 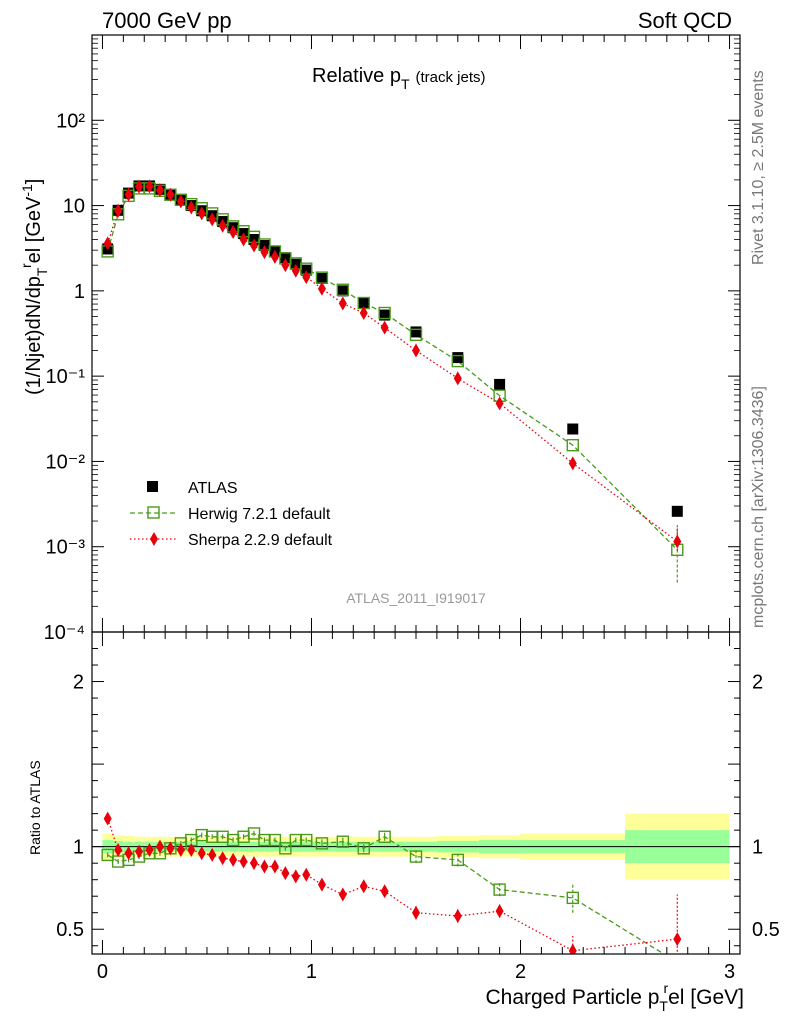 I want to click on ytick-label: 10, so click(x=74, y=207).